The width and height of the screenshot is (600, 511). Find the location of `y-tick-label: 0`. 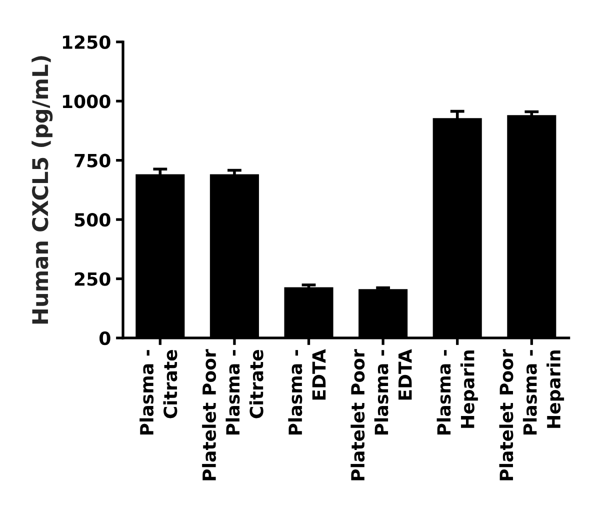

y-tick-label: 0 is located at coordinates (104, 338).